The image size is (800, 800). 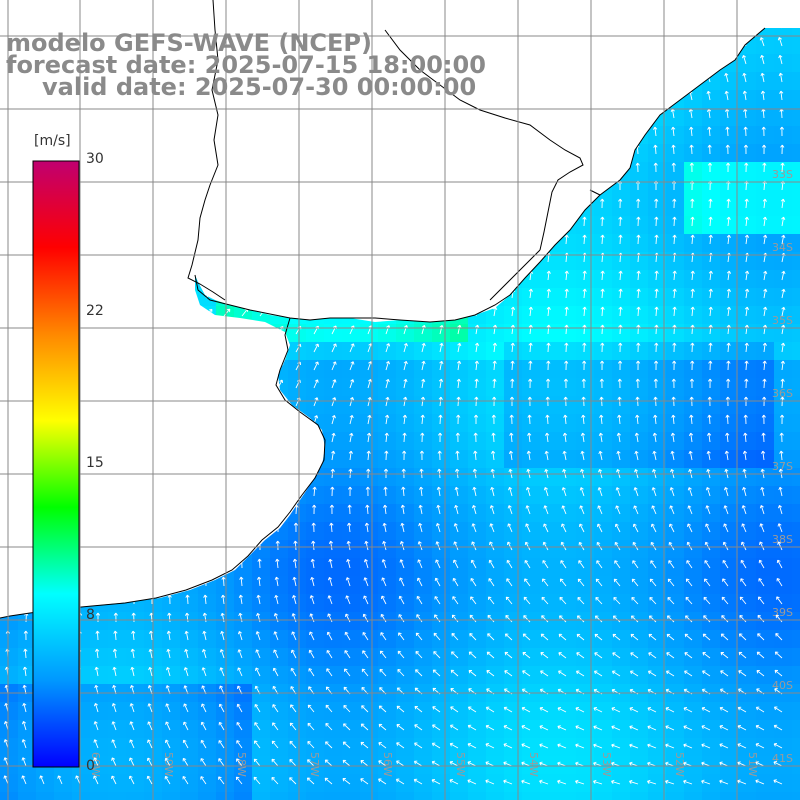 What do you see at coordinates (168, 764) in the screenshot?
I see `longitude-label: 59W` at bounding box center [168, 764].